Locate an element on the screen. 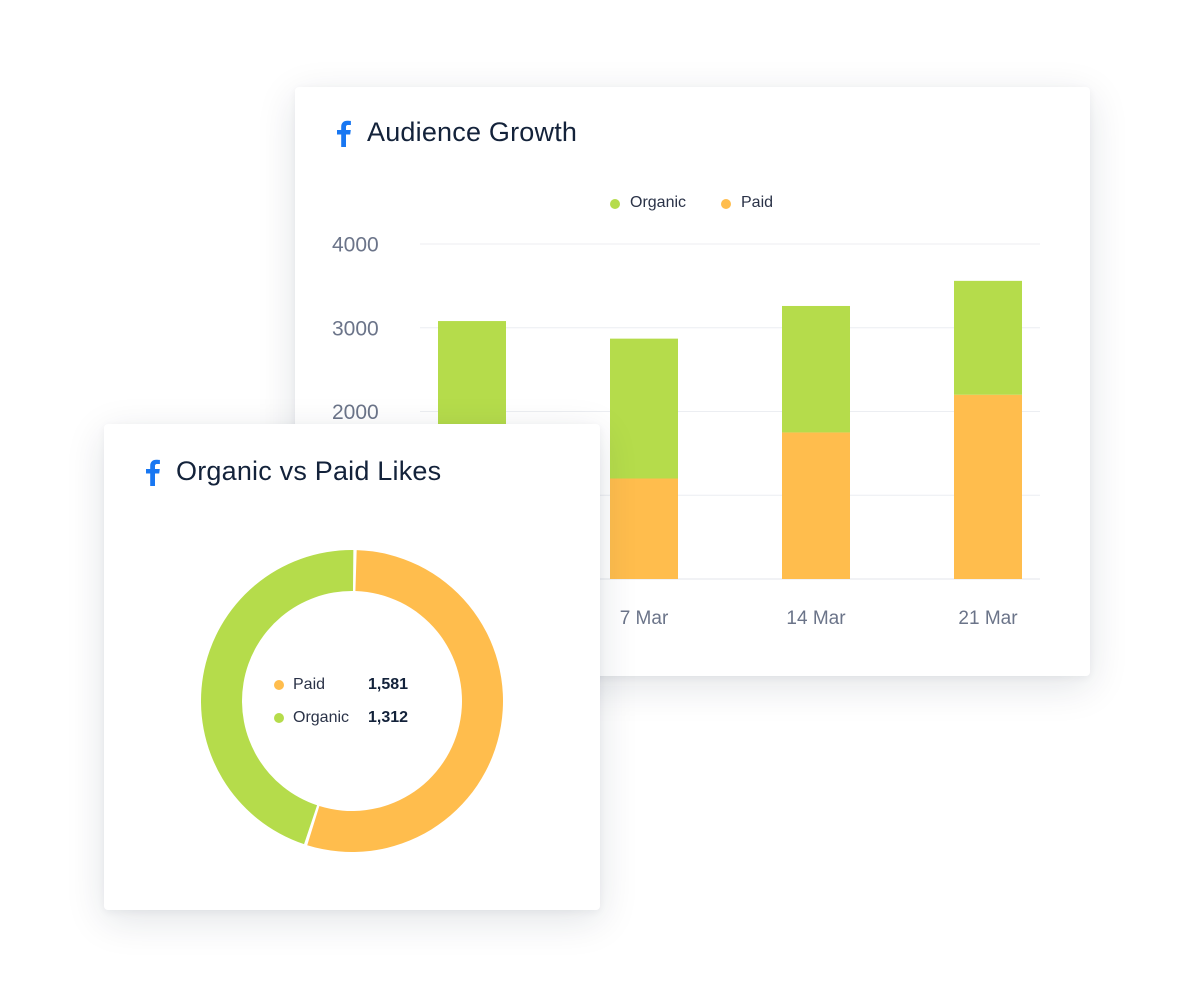 The width and height of the screenshot is (1200, 1000). organic-vs-paid-header: Organic vs Paid Likes is located at coordinates (291, 471).